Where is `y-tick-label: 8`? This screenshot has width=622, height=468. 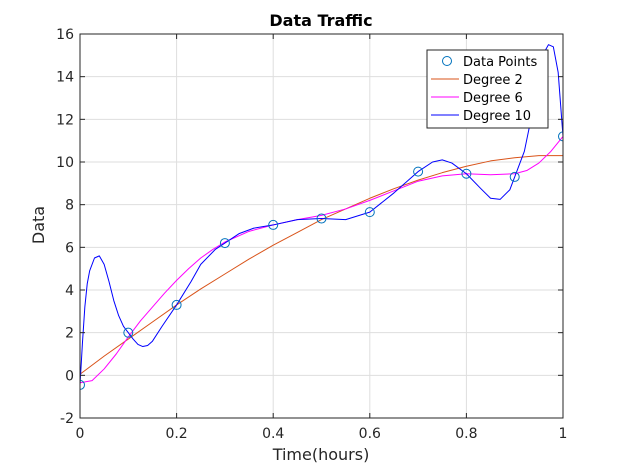
y-tick-label: 8 is located at coordinates (69, 206).